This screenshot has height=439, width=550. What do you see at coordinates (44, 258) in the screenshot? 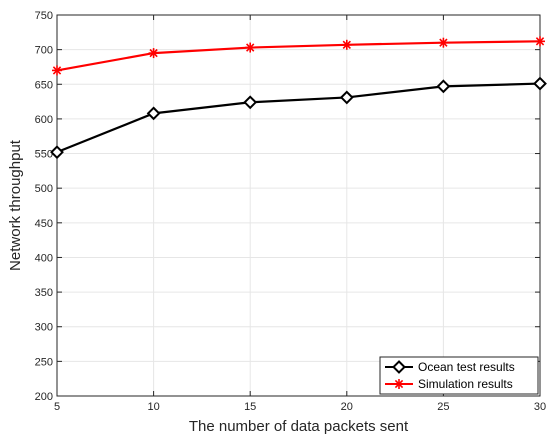
I see `y-tick-label: 400` at bounding box center [44, 258].